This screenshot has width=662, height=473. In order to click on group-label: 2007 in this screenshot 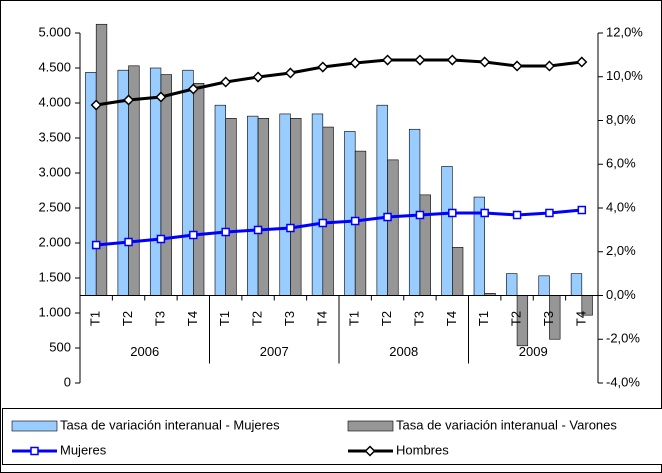, I will do `click(274, 351)`.